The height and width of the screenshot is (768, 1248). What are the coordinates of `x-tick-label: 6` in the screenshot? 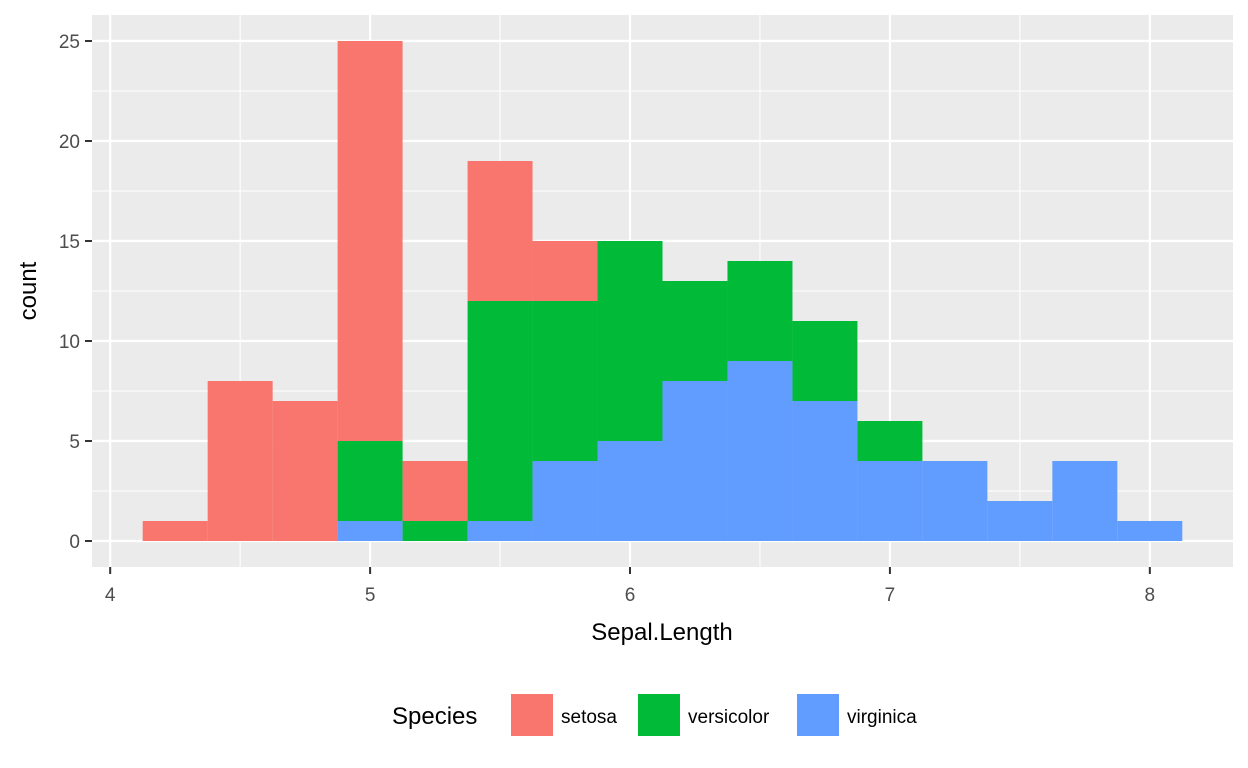 It's located at (630, 595).